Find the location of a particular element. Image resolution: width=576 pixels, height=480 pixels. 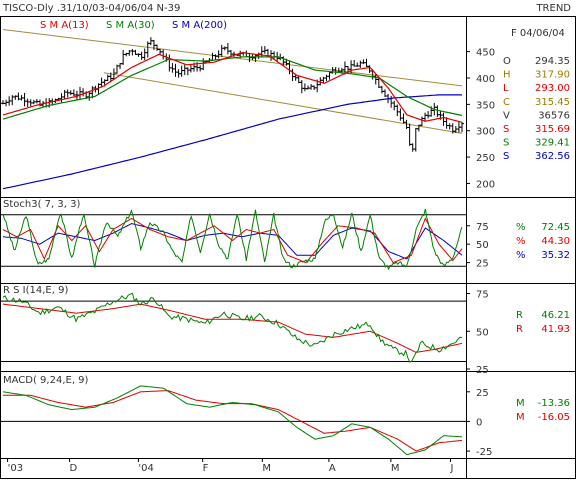

y-tick-label: 350 is located at coordinates (485, 105).